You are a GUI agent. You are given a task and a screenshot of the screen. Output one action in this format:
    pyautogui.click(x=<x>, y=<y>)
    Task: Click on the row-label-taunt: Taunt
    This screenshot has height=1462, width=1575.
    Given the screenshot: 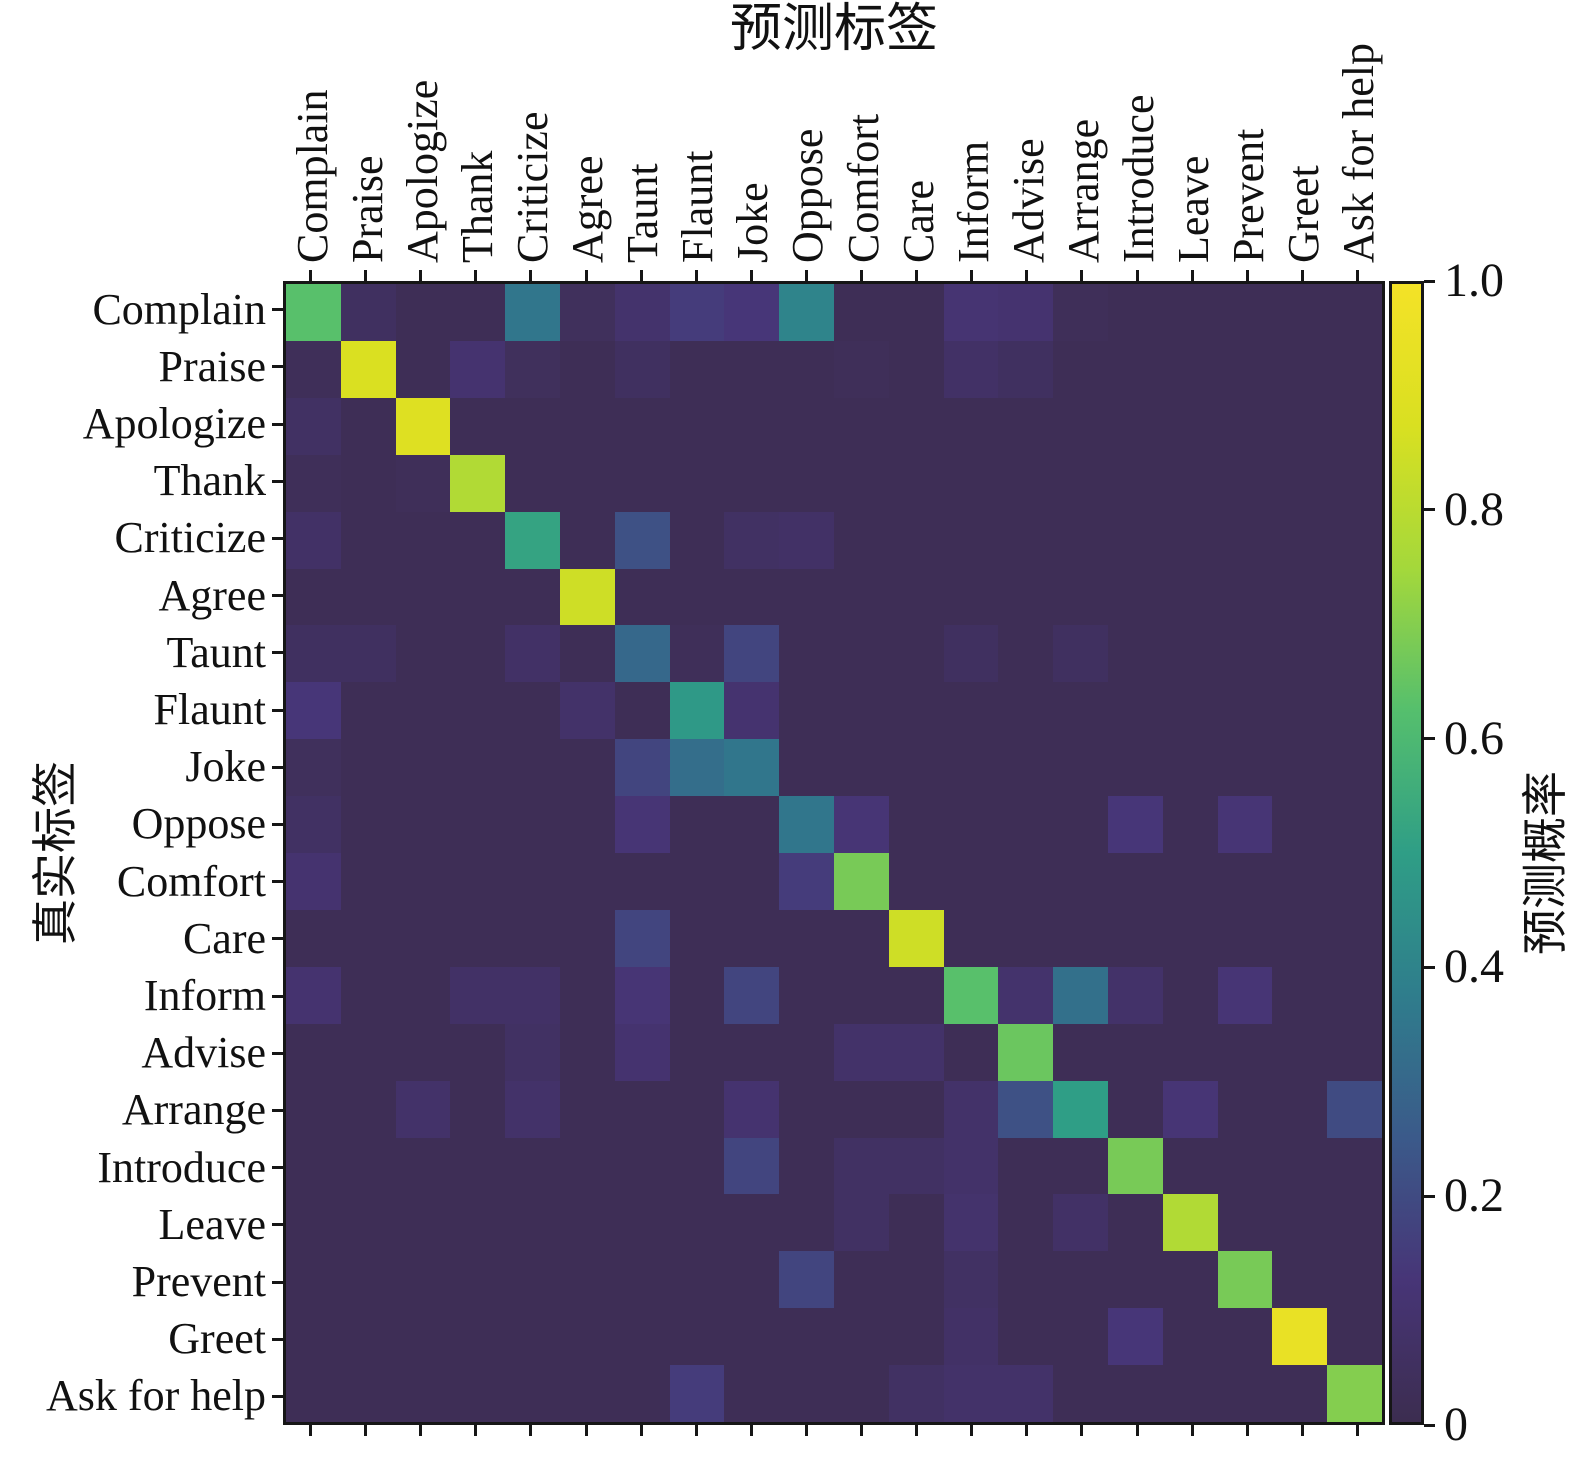 What is the action you would take?
    pyautogui.click(x=216, y=652)
    